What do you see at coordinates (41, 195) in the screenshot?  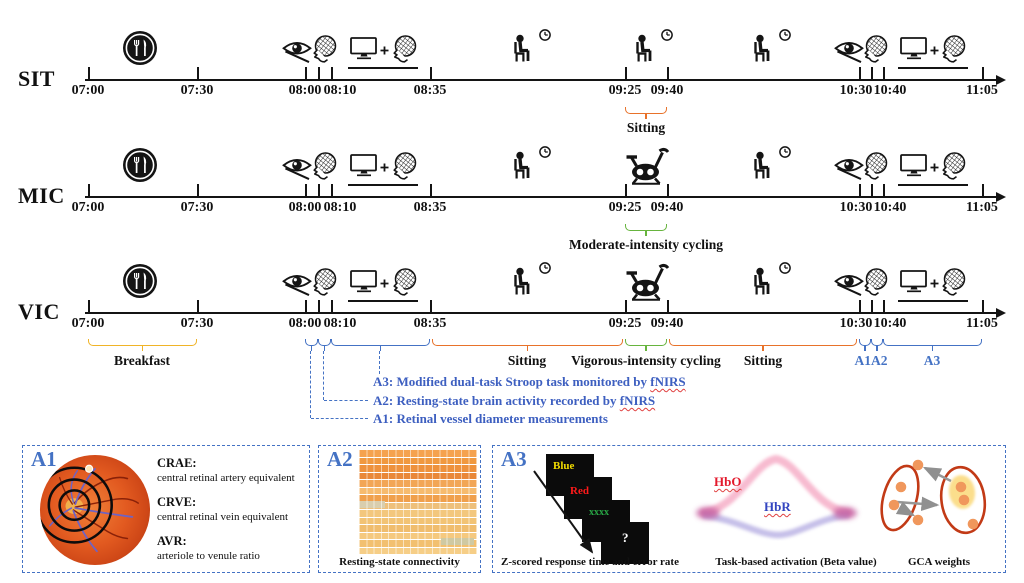 I see `timeline-row-label-MIC: MIC` at bounding box center [41, 195].